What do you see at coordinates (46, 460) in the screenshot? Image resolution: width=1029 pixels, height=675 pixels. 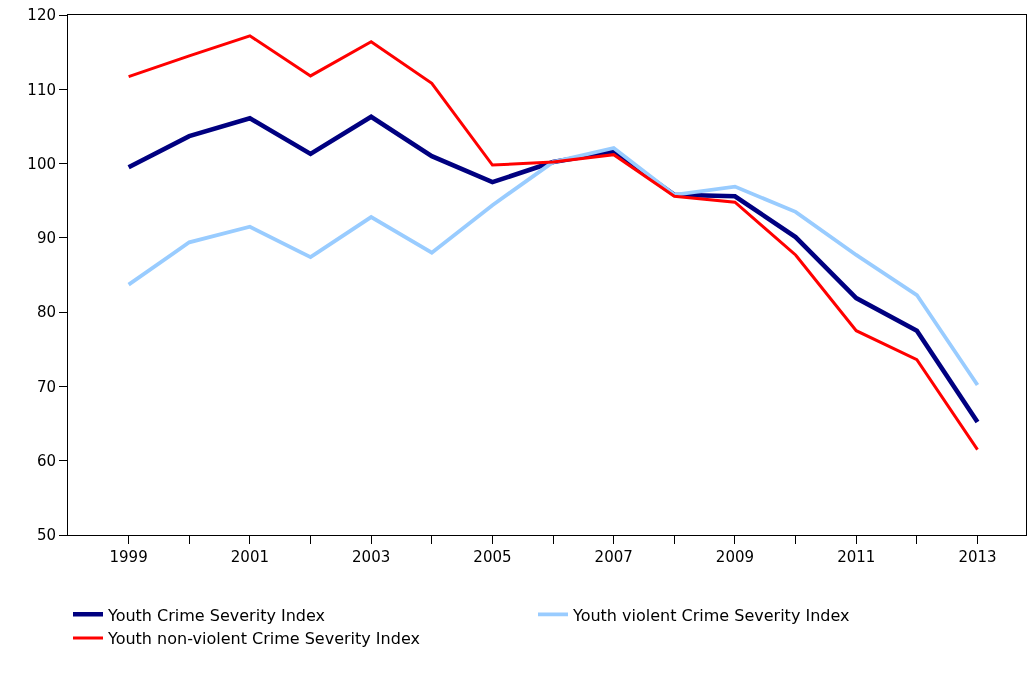 I see `y-tick-label: 60` at bounding box center [46, 460].